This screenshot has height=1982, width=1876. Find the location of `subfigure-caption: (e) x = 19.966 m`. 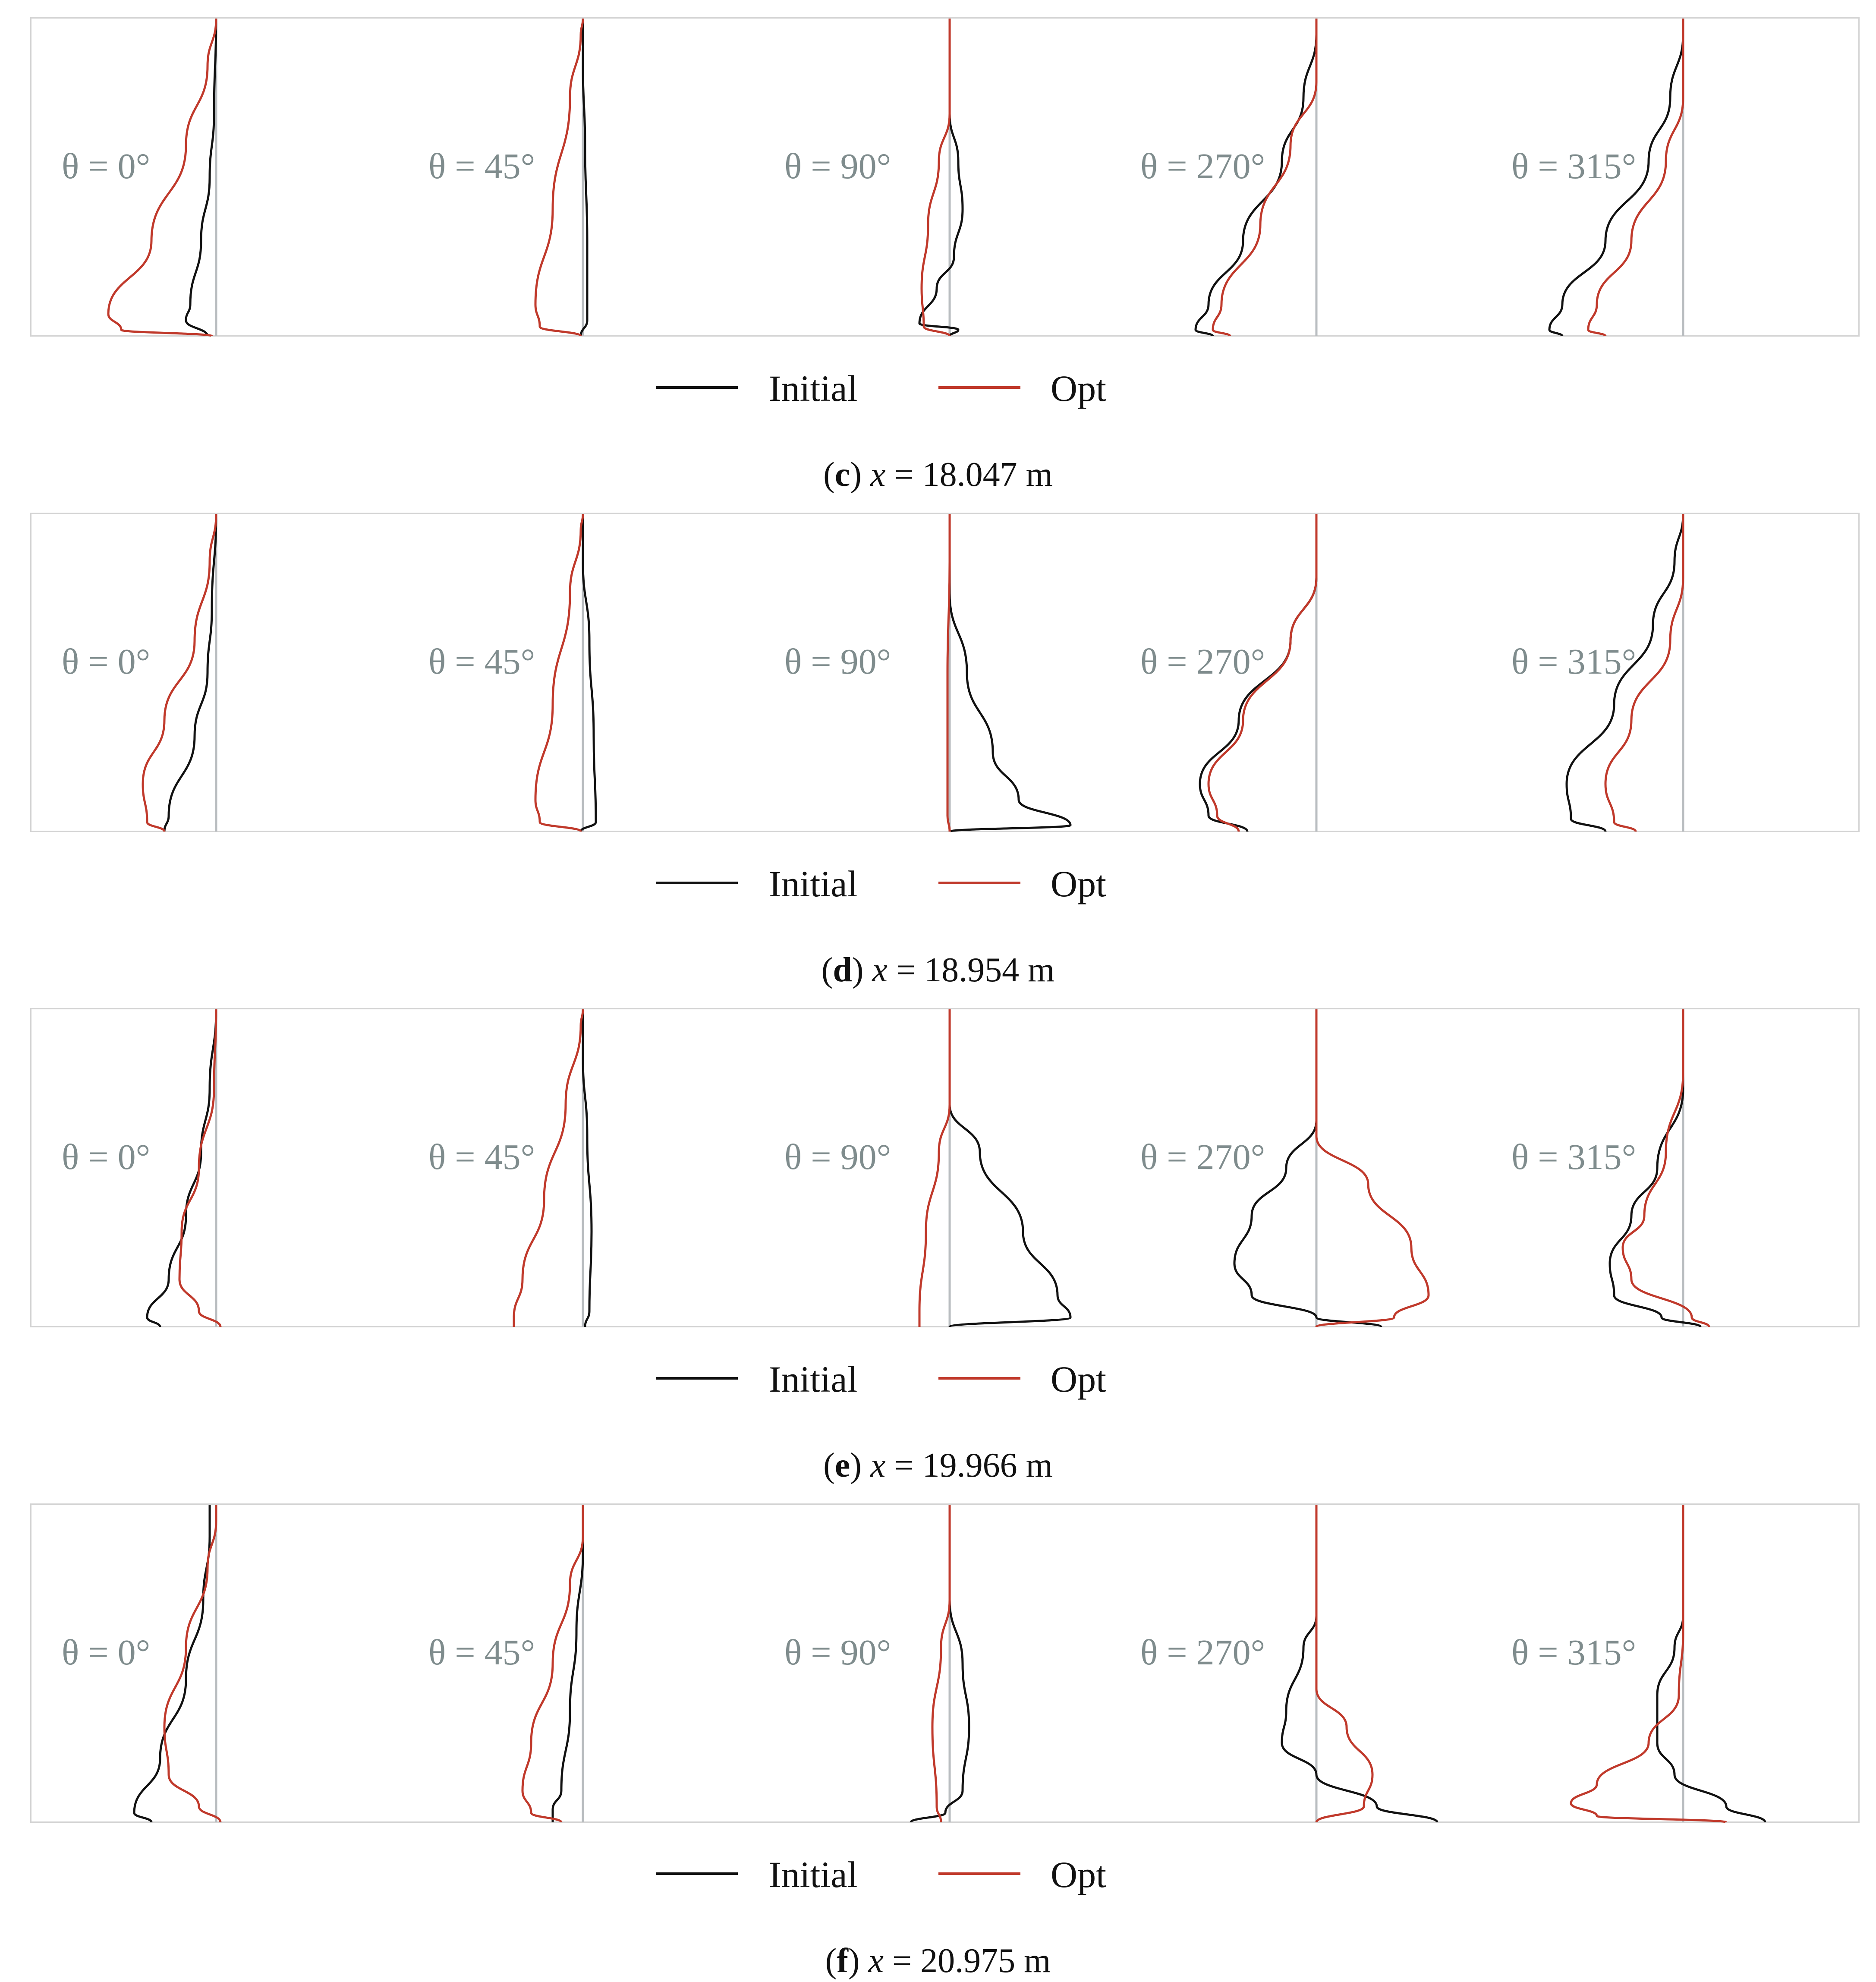

subfigure-caption: (e) x = 19.966 m is located at coordinates (938, 1465).